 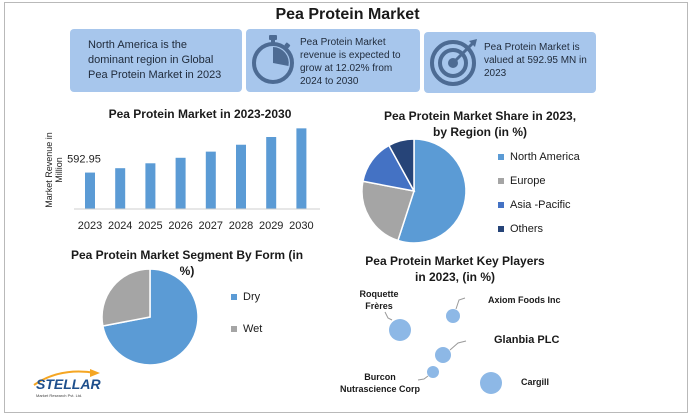 I want to click on leader-glanbia, so click(x=458, y=345).